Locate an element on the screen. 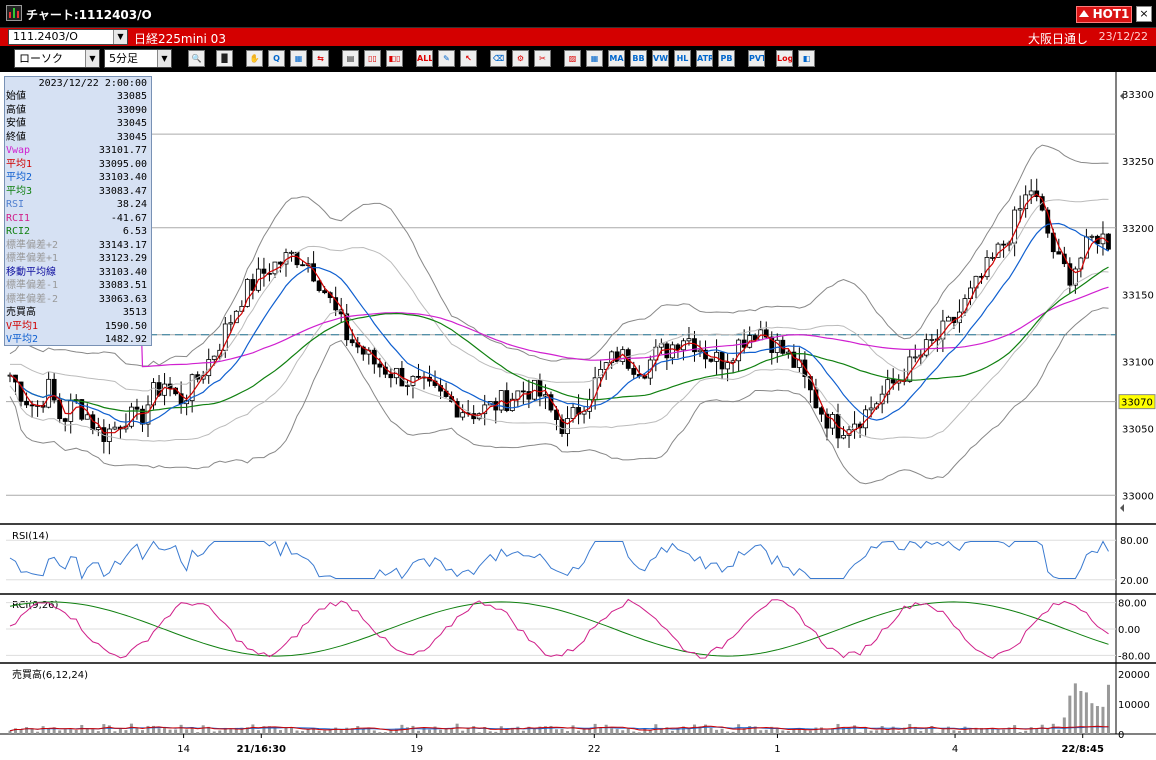 Image resolution: width=1156 pixels, height=760 pixels. window-split-button: ◧ is located at coordinates (806, 58).